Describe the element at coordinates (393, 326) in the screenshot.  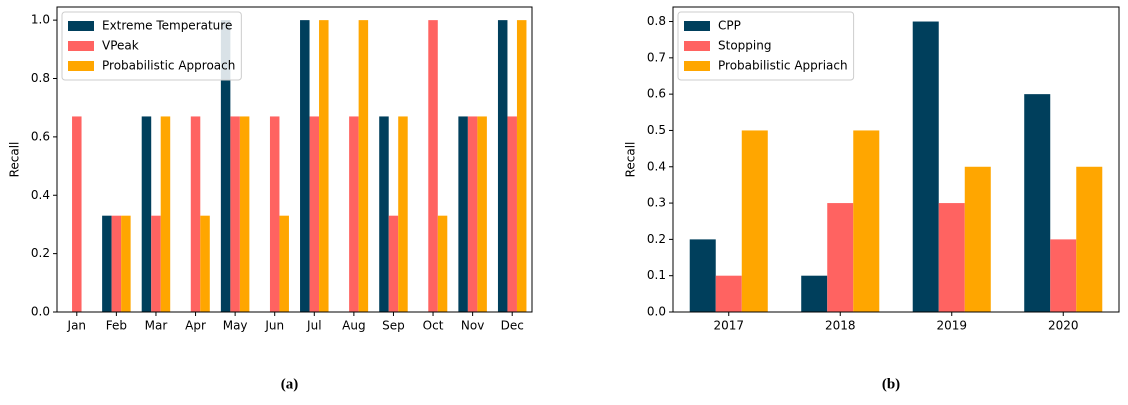
I see `x-tick-label: Sep` at that location.